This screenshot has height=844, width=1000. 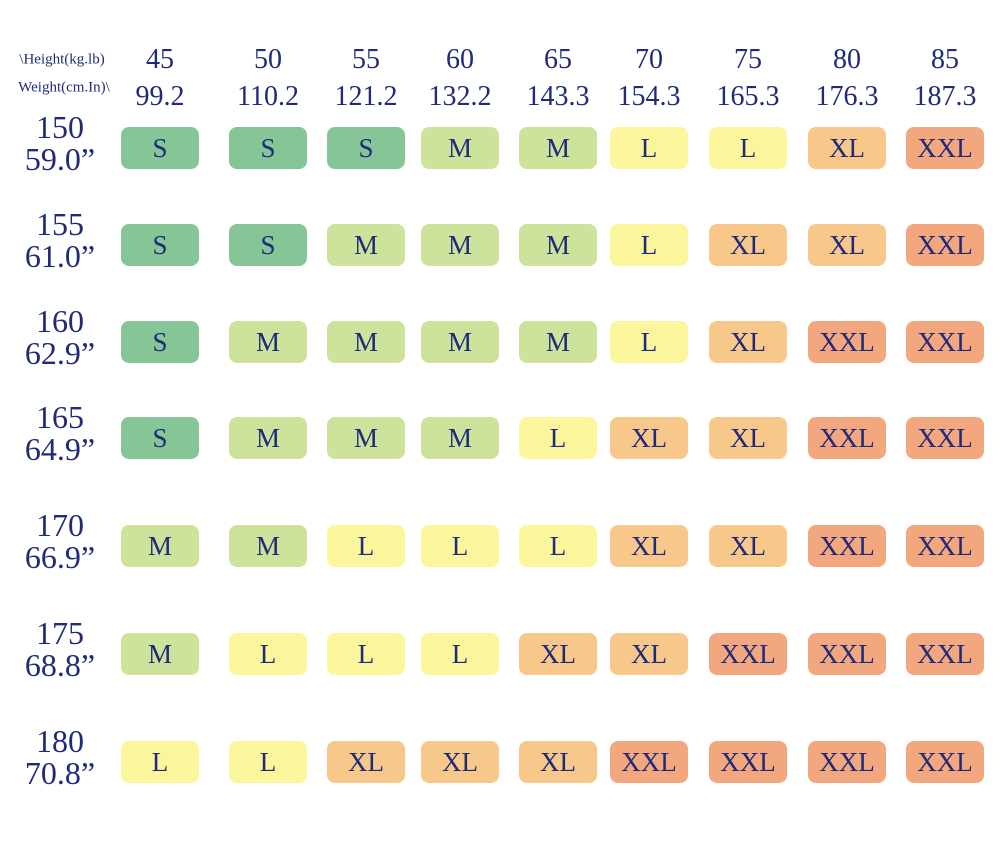 What do you see at coordinates (60, 741) in the screenshot?
I see `height-cm: 180` at bounding box center [60, 741].